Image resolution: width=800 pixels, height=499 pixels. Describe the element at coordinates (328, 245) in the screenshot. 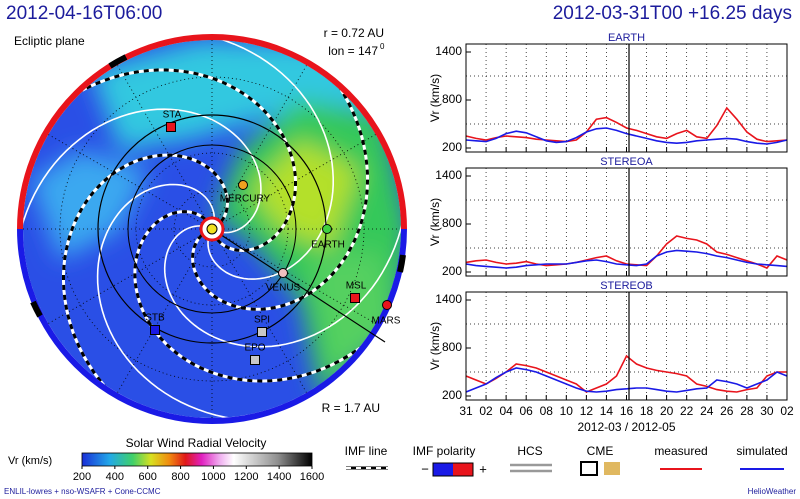

I see `body-label: EARTH` at that location.